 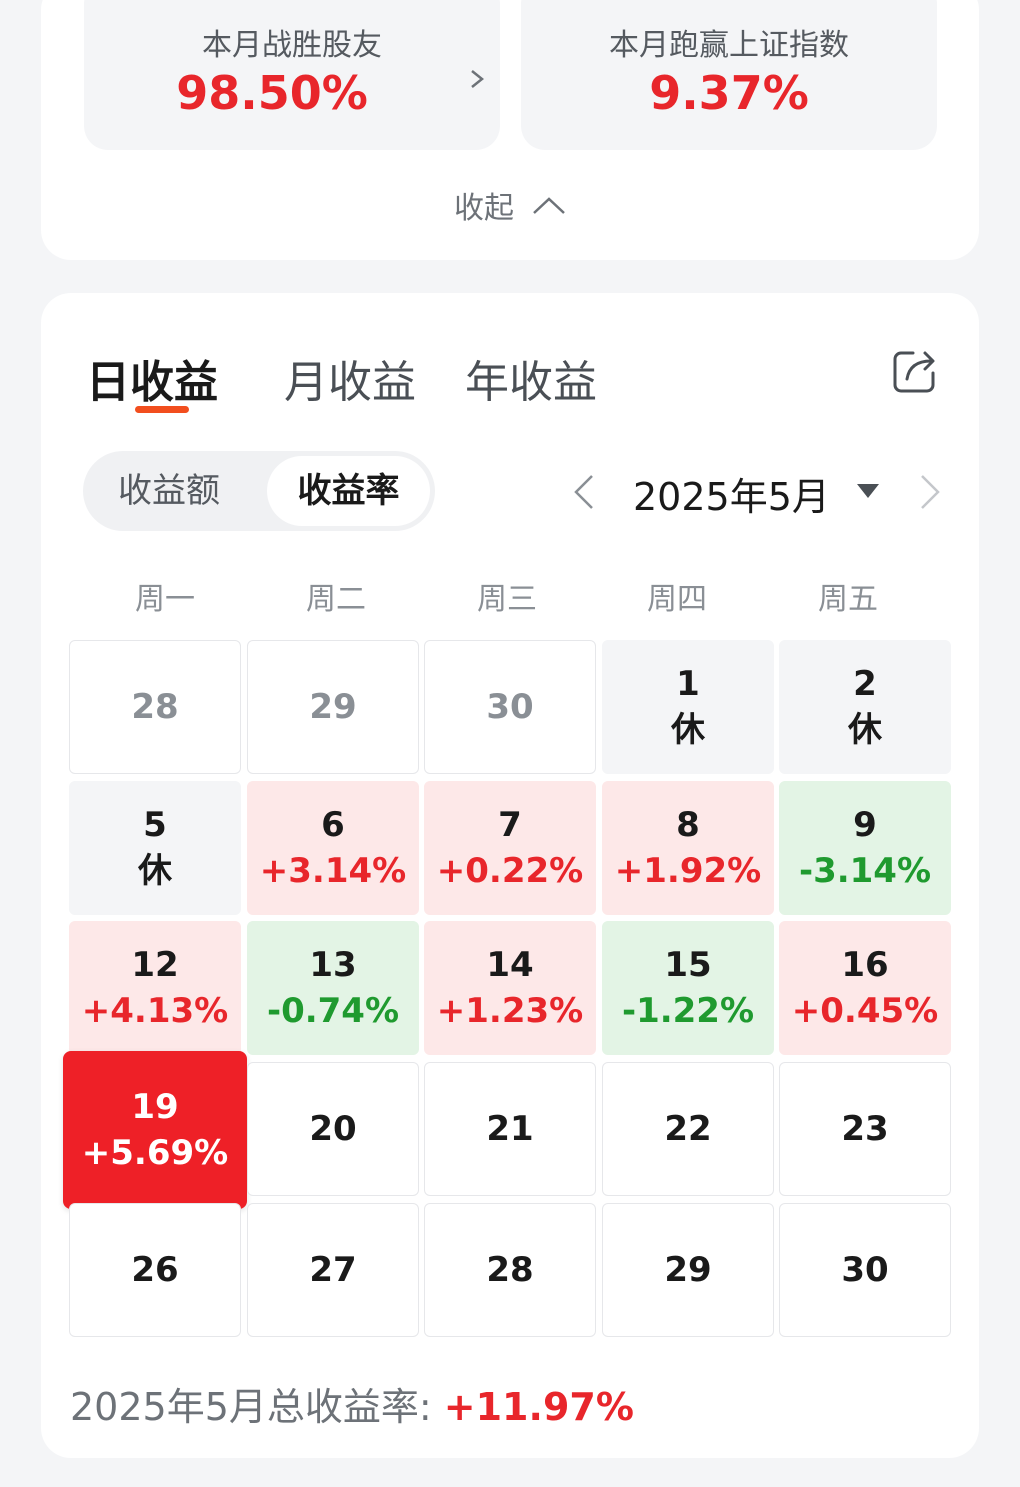 I want to click on day-number: 8, so click(x=688, y=825).